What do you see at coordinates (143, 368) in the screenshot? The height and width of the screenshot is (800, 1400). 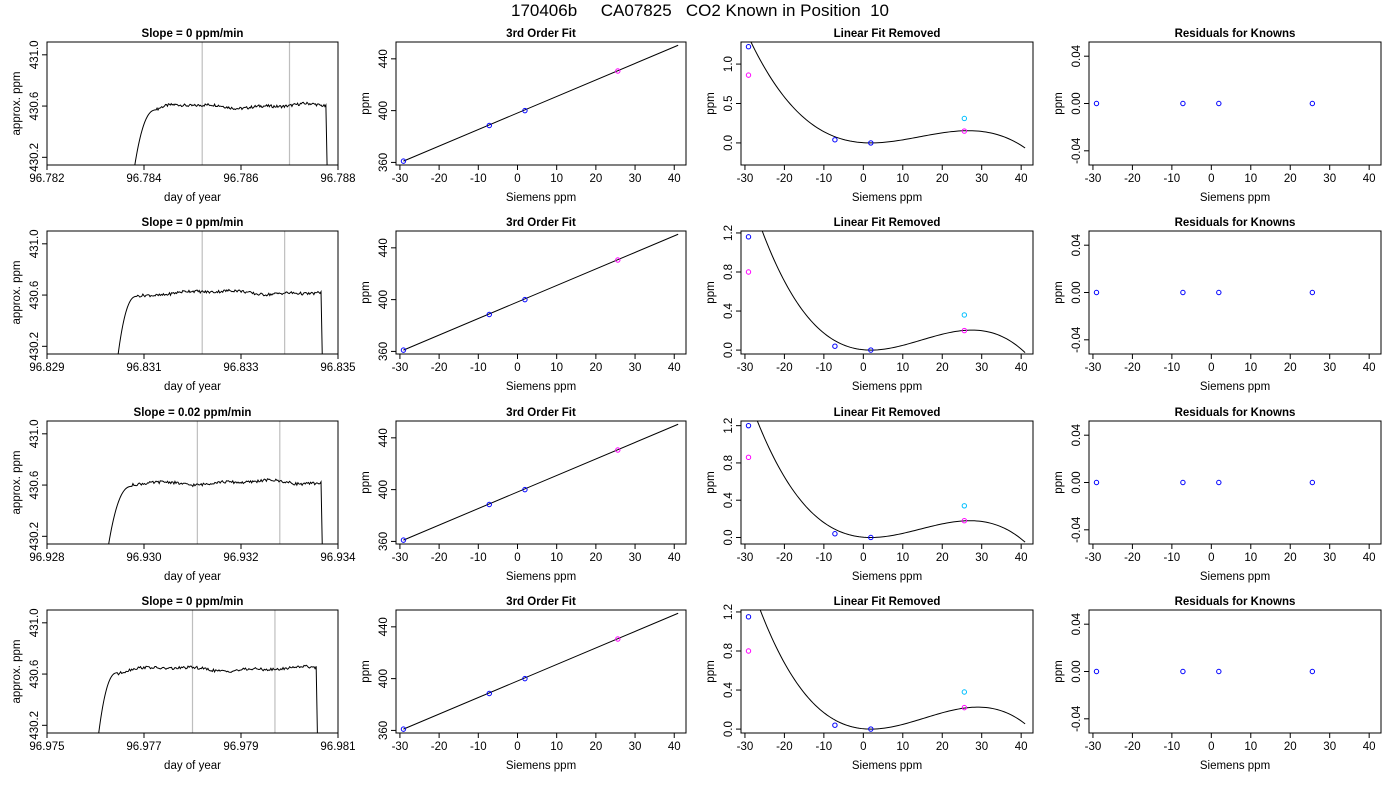 I see `x-tick-label: 96.831` at bounding box center [143, 368].